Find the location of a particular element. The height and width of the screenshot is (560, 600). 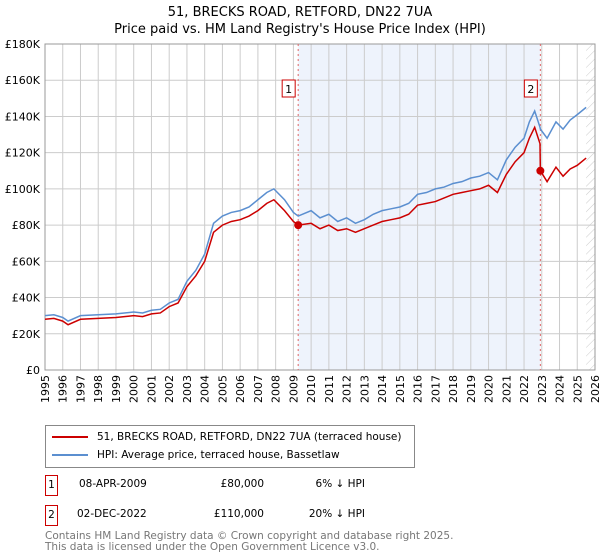

x-tick-label: 2019 is located at coordinates (471, 389).